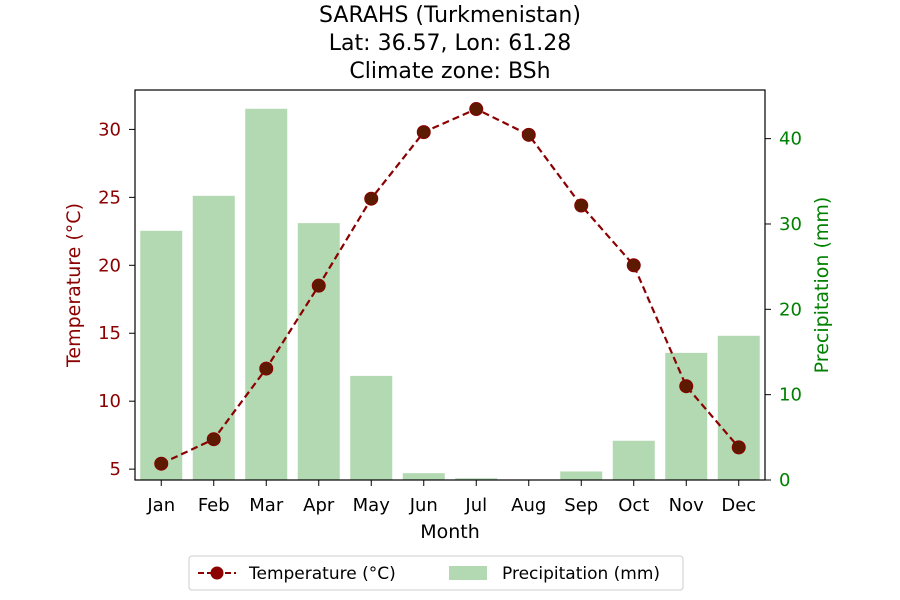  I want to click on x-tick-label-sep: Sep, so click(581, 505).